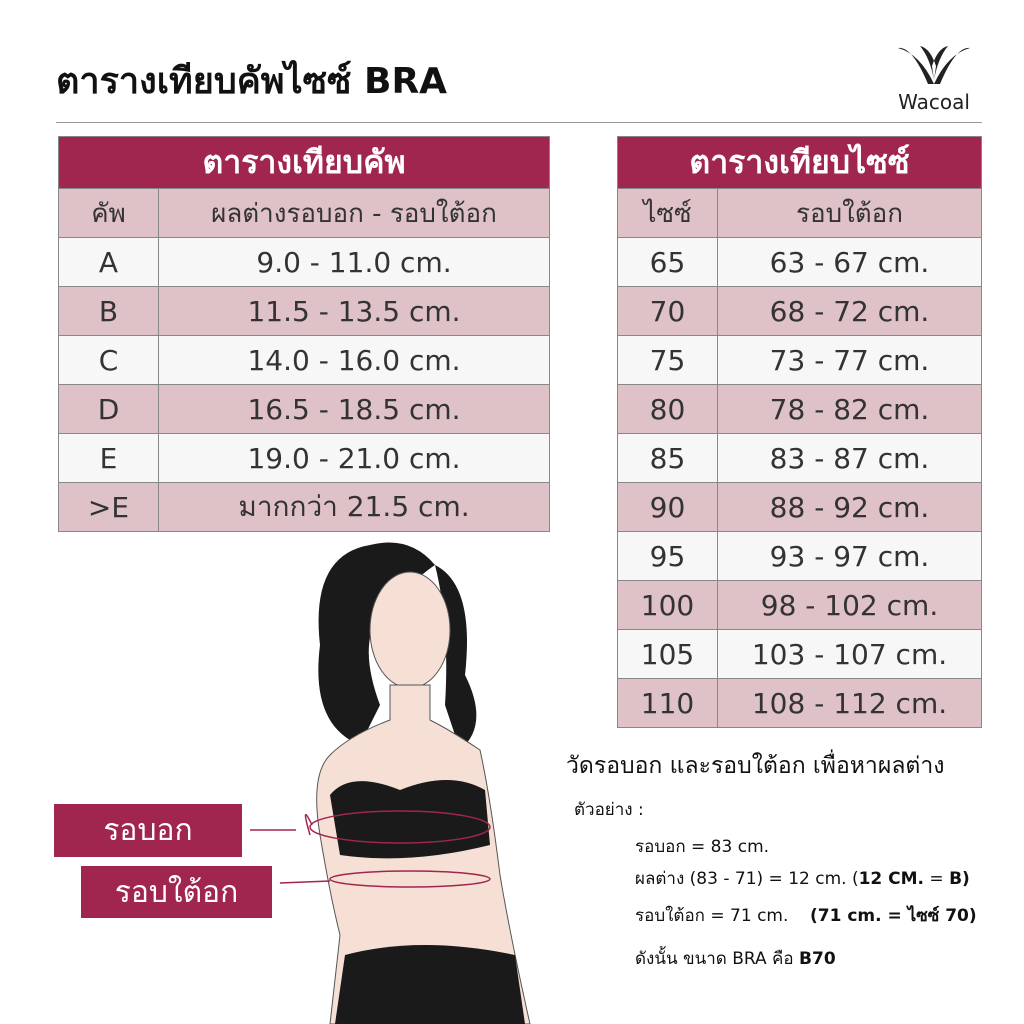 The image size is (1024, 1024). I want to click on cell: B, so click(108, 311).